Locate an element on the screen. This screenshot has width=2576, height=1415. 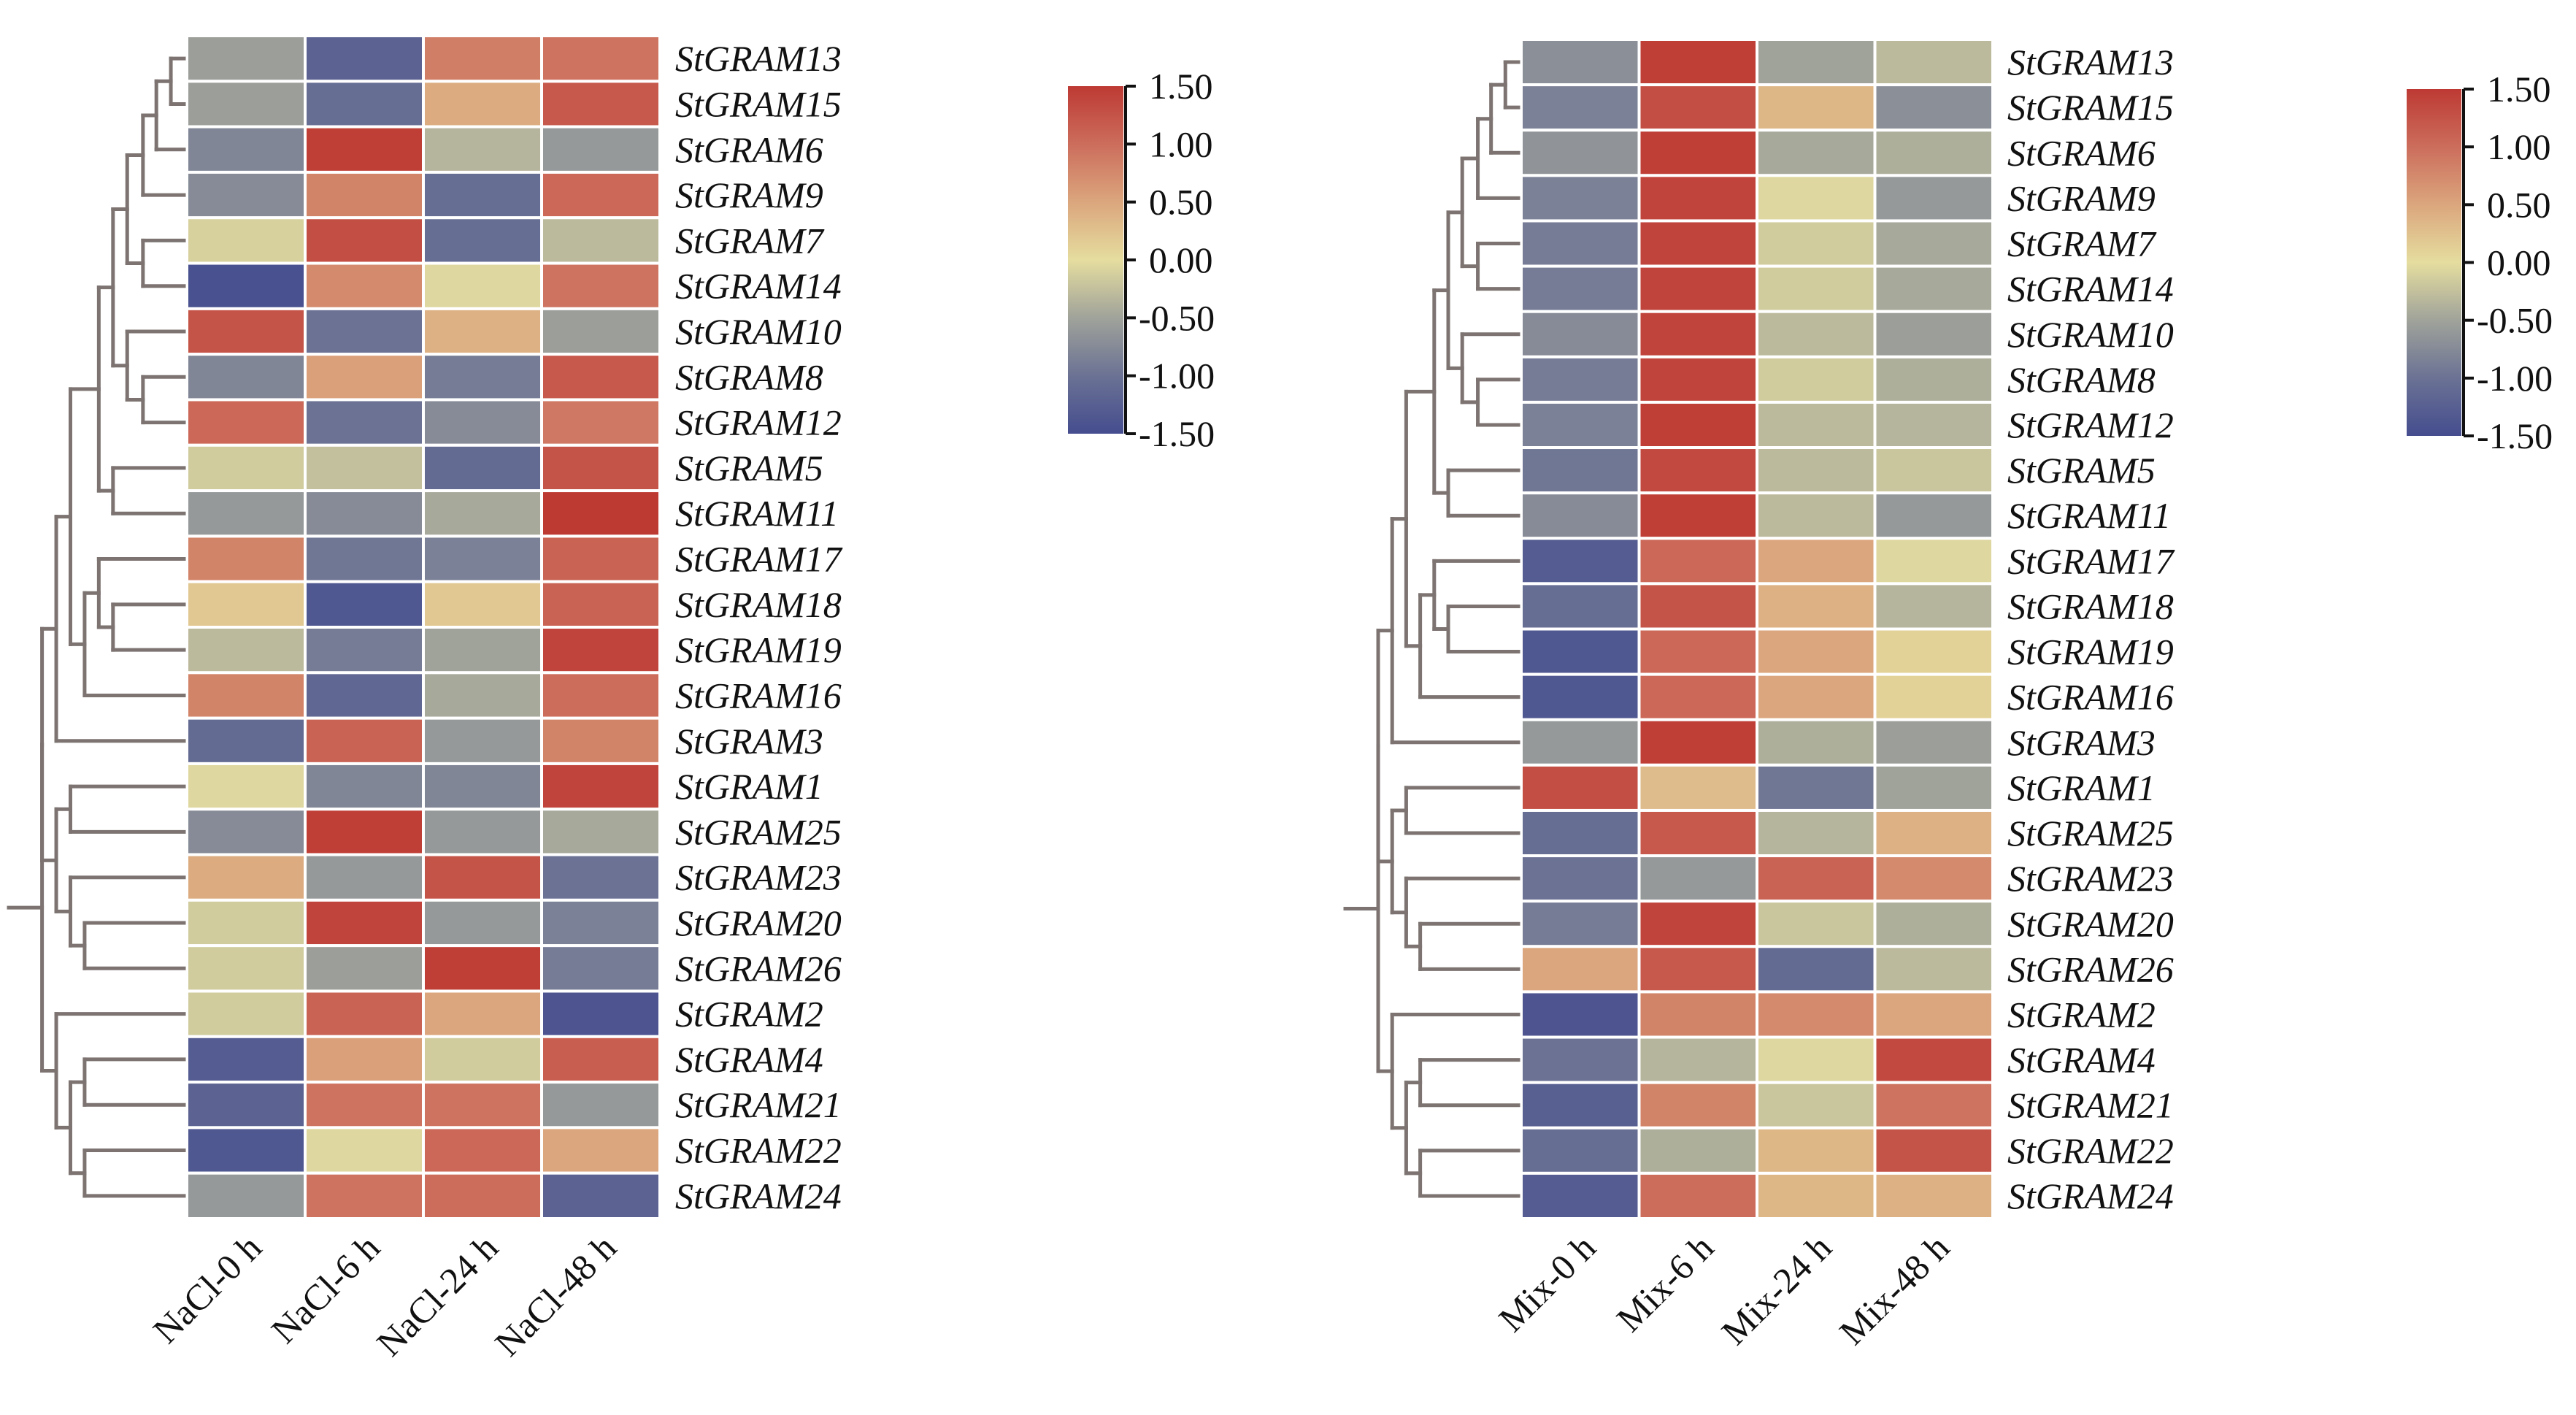
column-label: NaCl-24 h is located at coordinates (437, 1296).